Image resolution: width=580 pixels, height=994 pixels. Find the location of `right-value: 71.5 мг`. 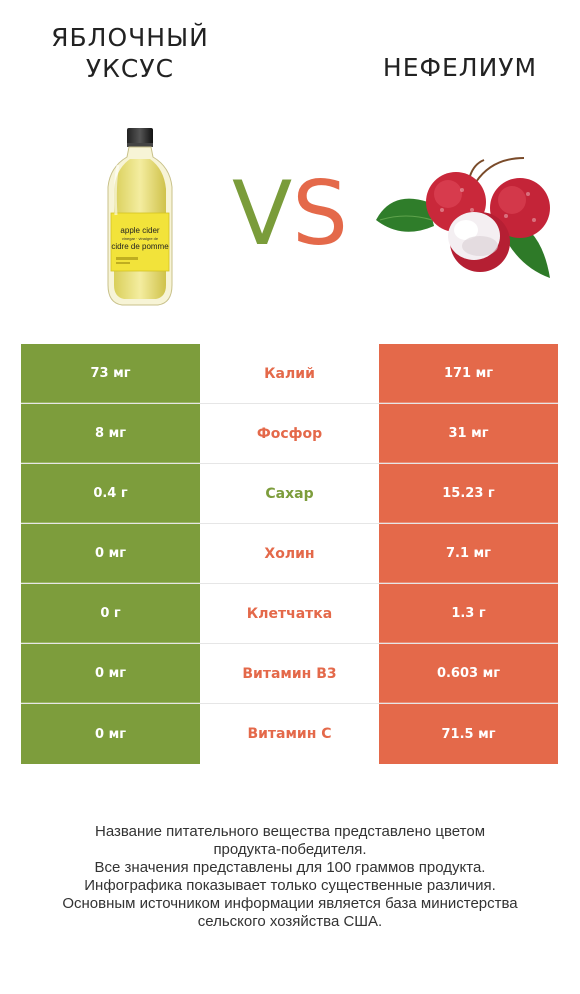

right-value: 71.5 мг is located at coordinates (468, 734).